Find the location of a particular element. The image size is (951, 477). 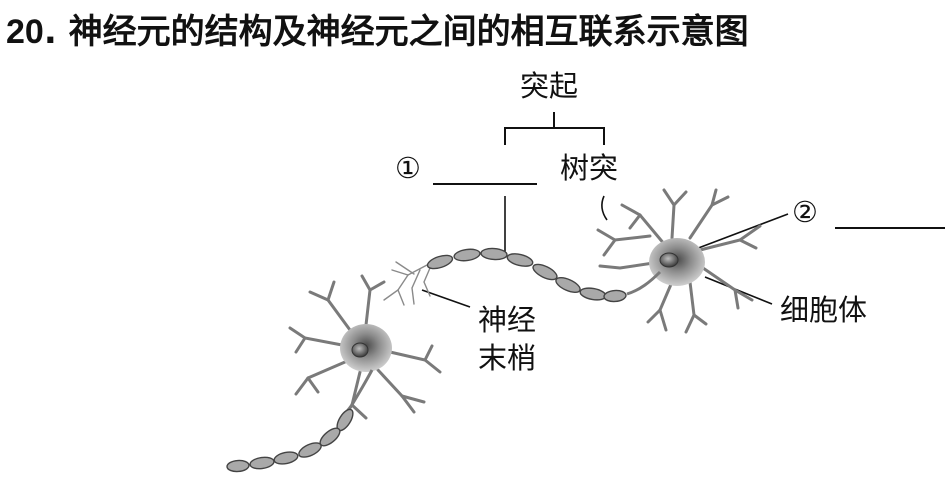

question-text: 神经元的结构及神经元之间的相互联系示意图 is located at coordinates (408, 32).